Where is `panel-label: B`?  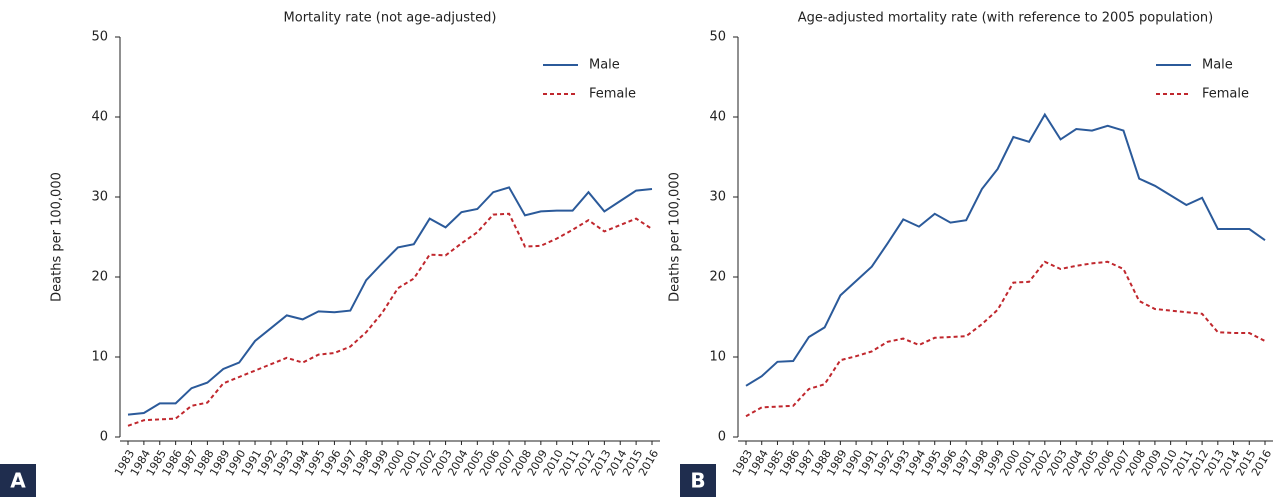 panel-label: B is located at coordinates (697, 481).